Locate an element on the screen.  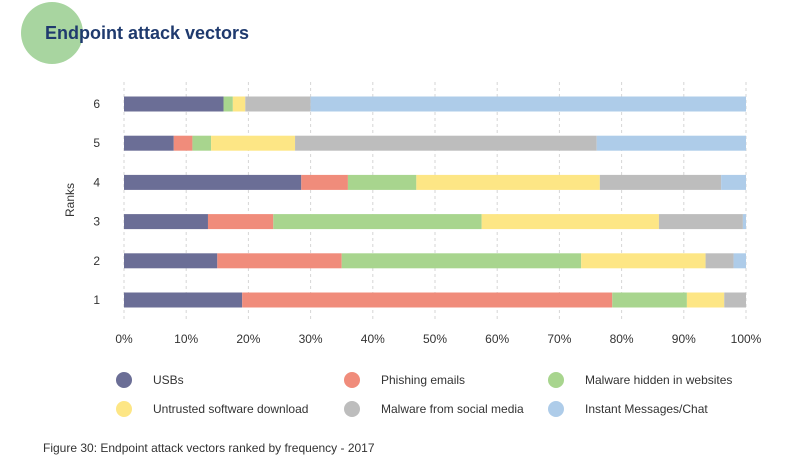
legend-label: Phishing emails is located at coordinates (423, 380).